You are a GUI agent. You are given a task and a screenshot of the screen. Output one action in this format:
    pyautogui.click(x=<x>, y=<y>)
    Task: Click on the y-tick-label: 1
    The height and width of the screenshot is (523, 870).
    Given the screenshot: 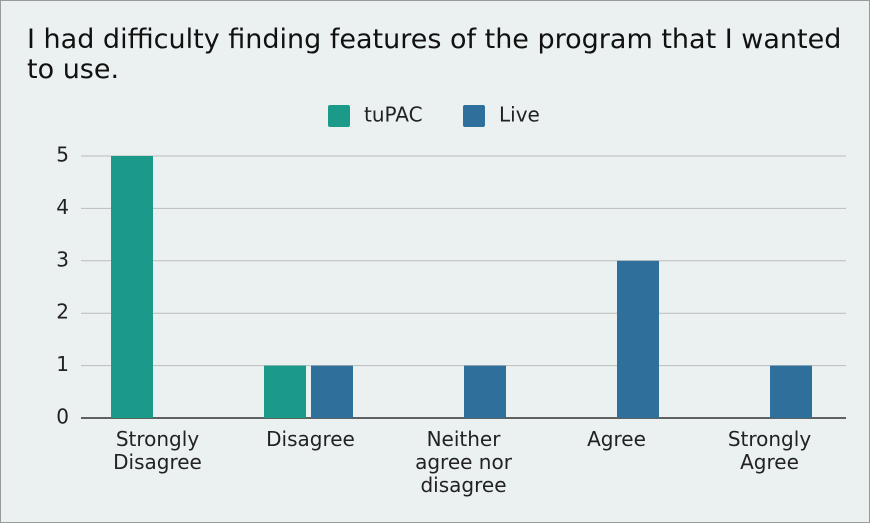 What is the action you would take?
    pyautogui.click(x=62, y=364)
    